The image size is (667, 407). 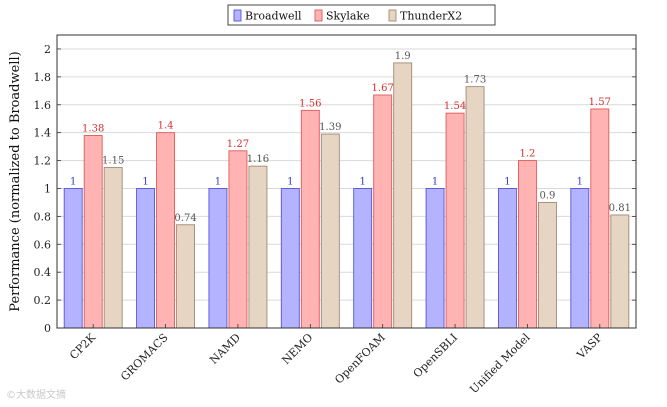 I want to click on y-tick-label: 1.8, so click(x=43, y=77).